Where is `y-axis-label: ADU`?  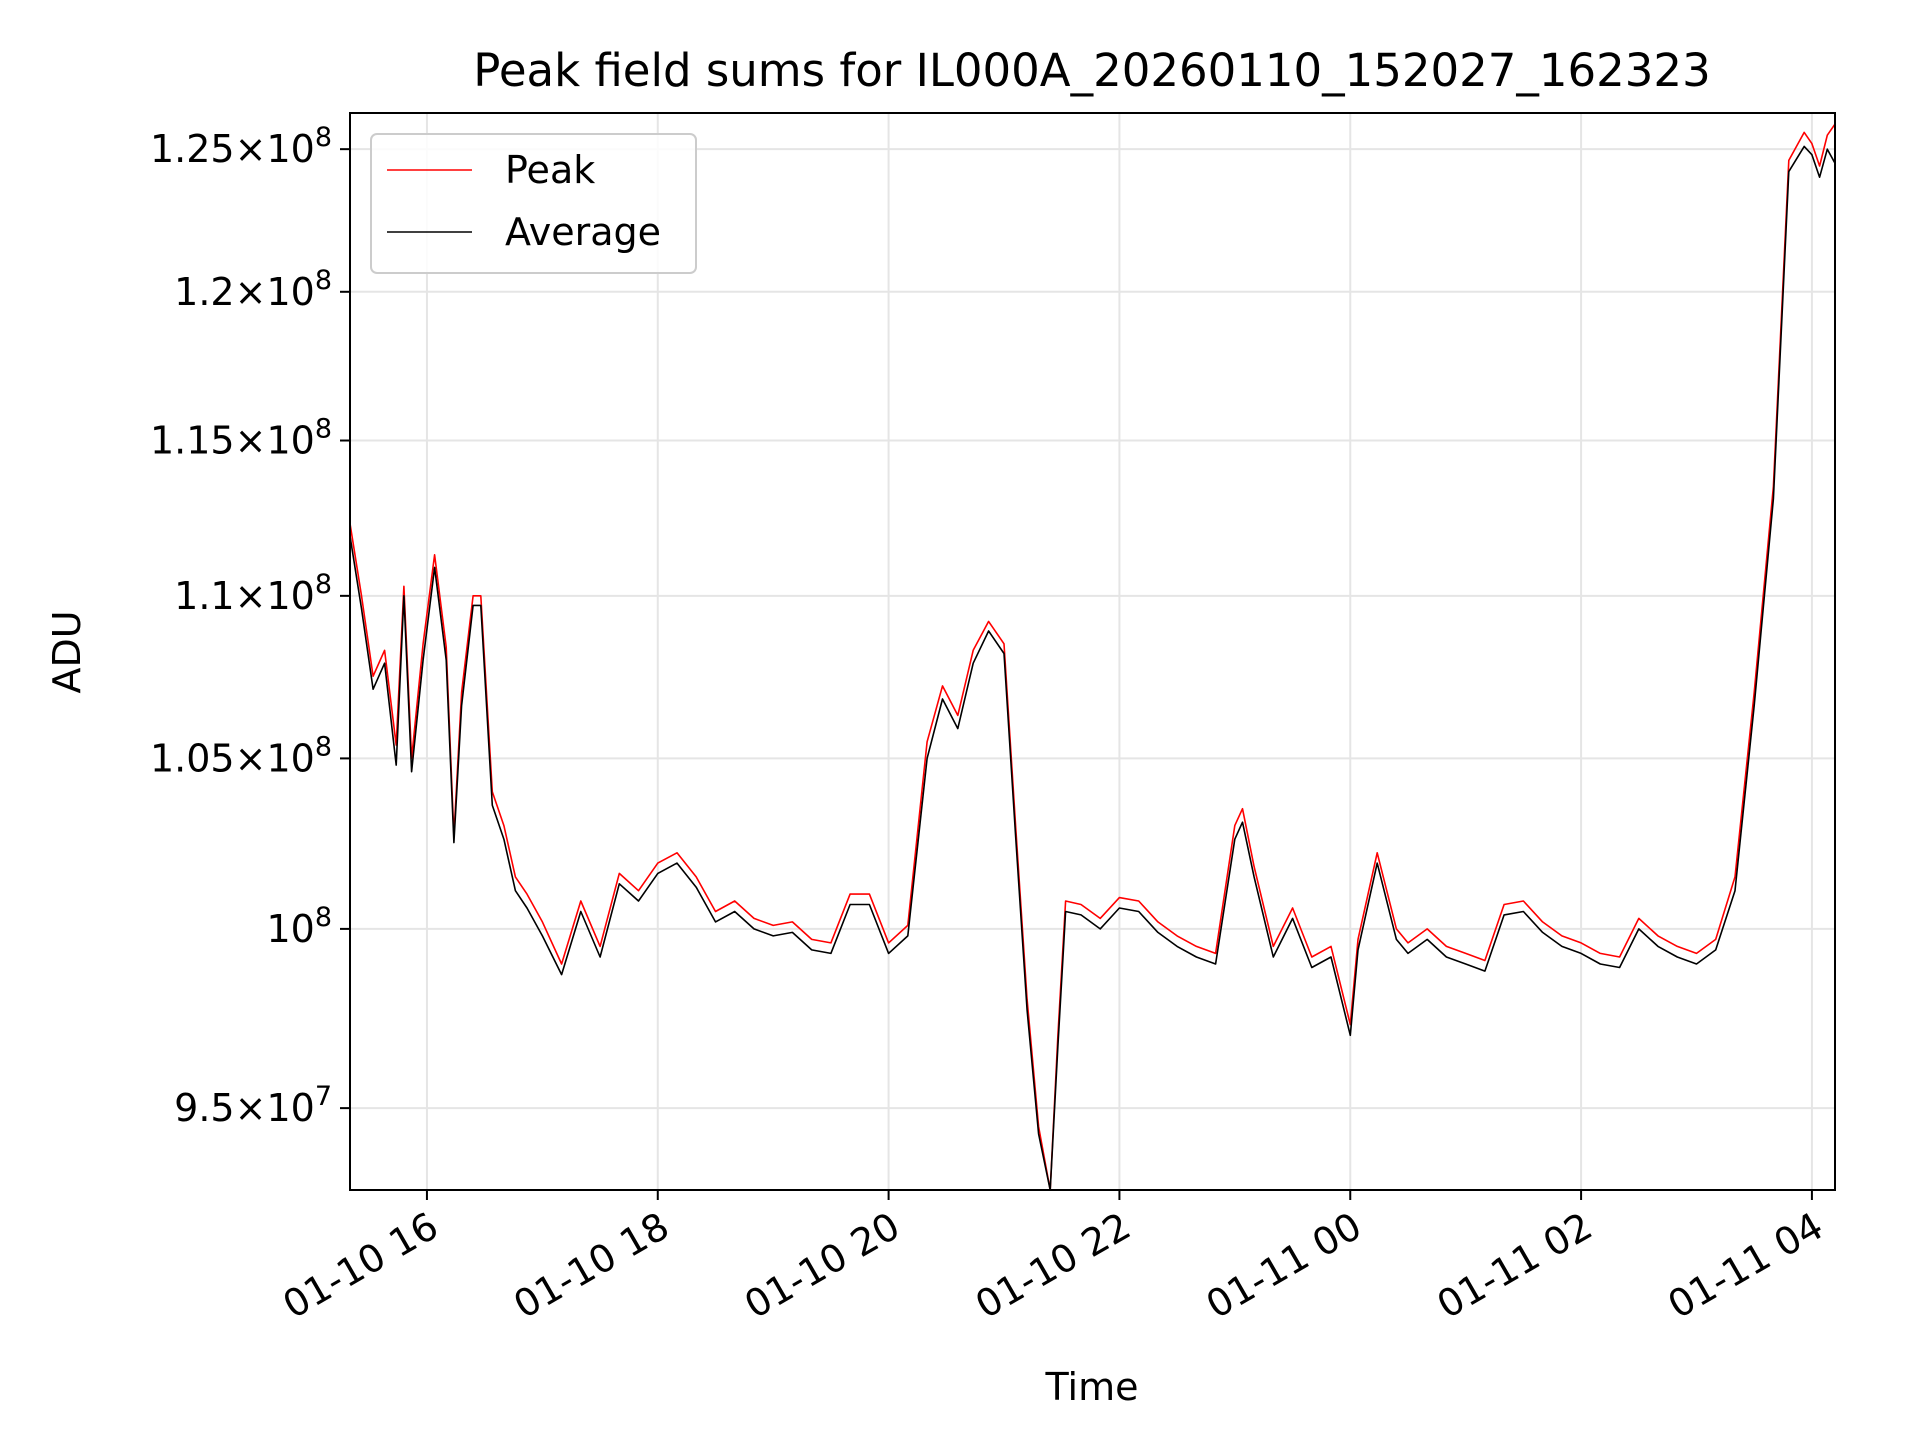 y-axis-label: ADU is located at coordinates (67, 651).